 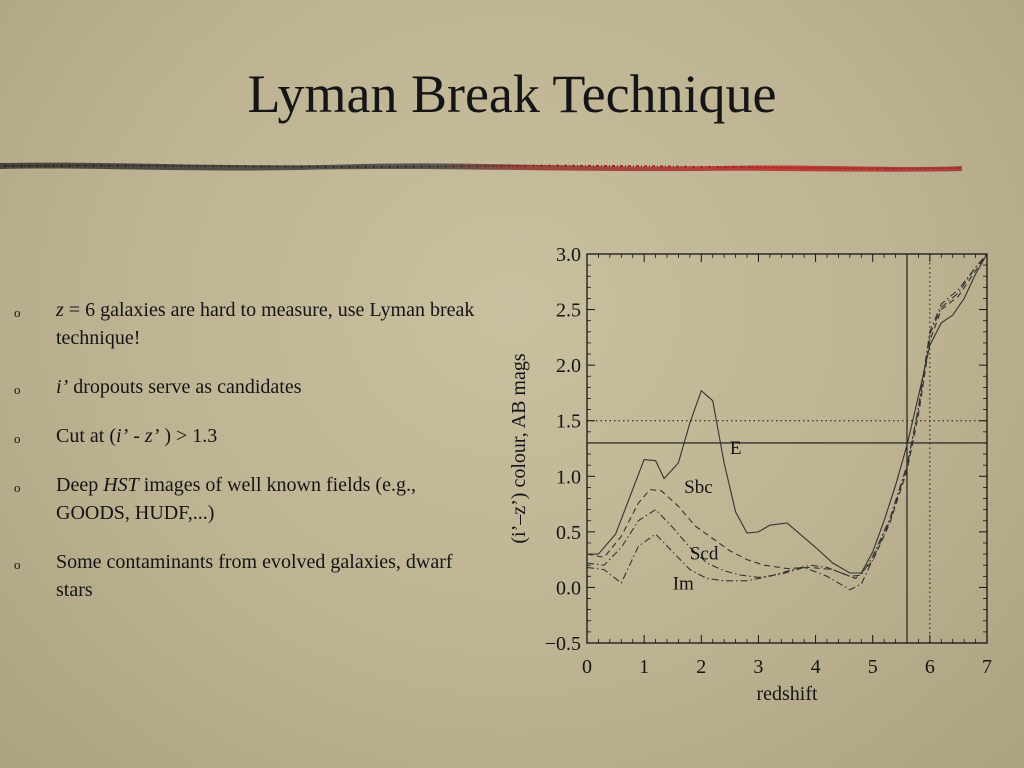 I want to click on slide-title: Lyman Break Technique, so click(x=512, y=94).